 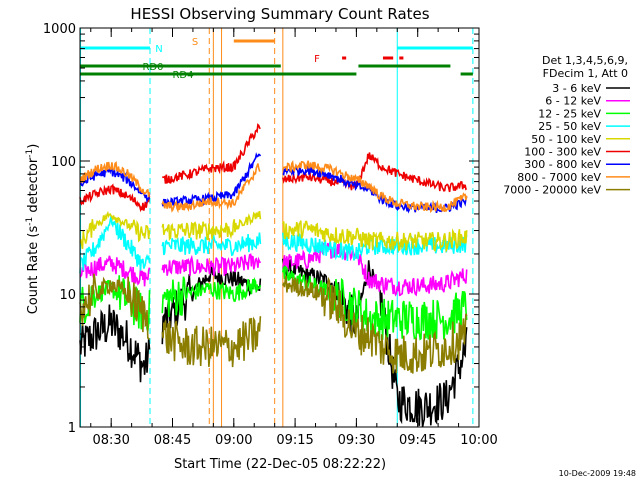 I want to click on flag-bar-label: N, so click(x=158, y=49).